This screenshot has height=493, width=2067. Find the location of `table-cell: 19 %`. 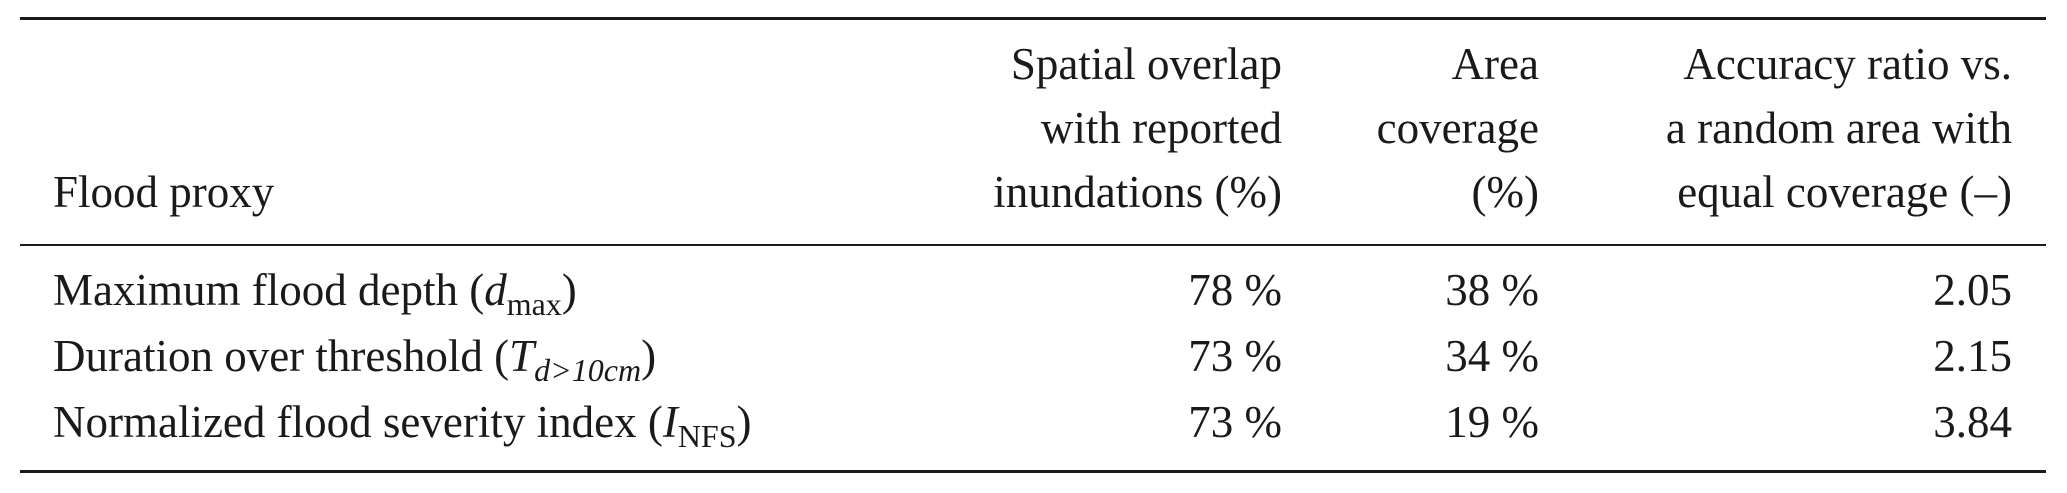

table-cell: 19 % is located at coordinates (1492, 422).